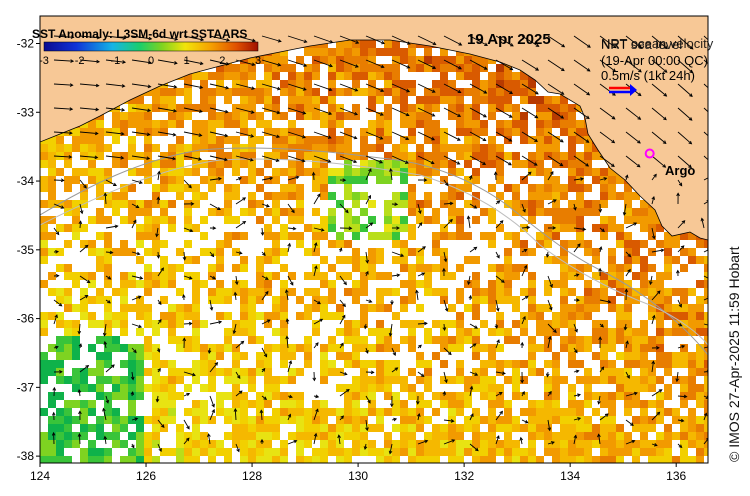 This screenshot has height=496, width=750. What do you see at coordinates (44, 61) in the screenshot?
I see `colorbar-tick-label: -3` at bounding box center [44, 61].